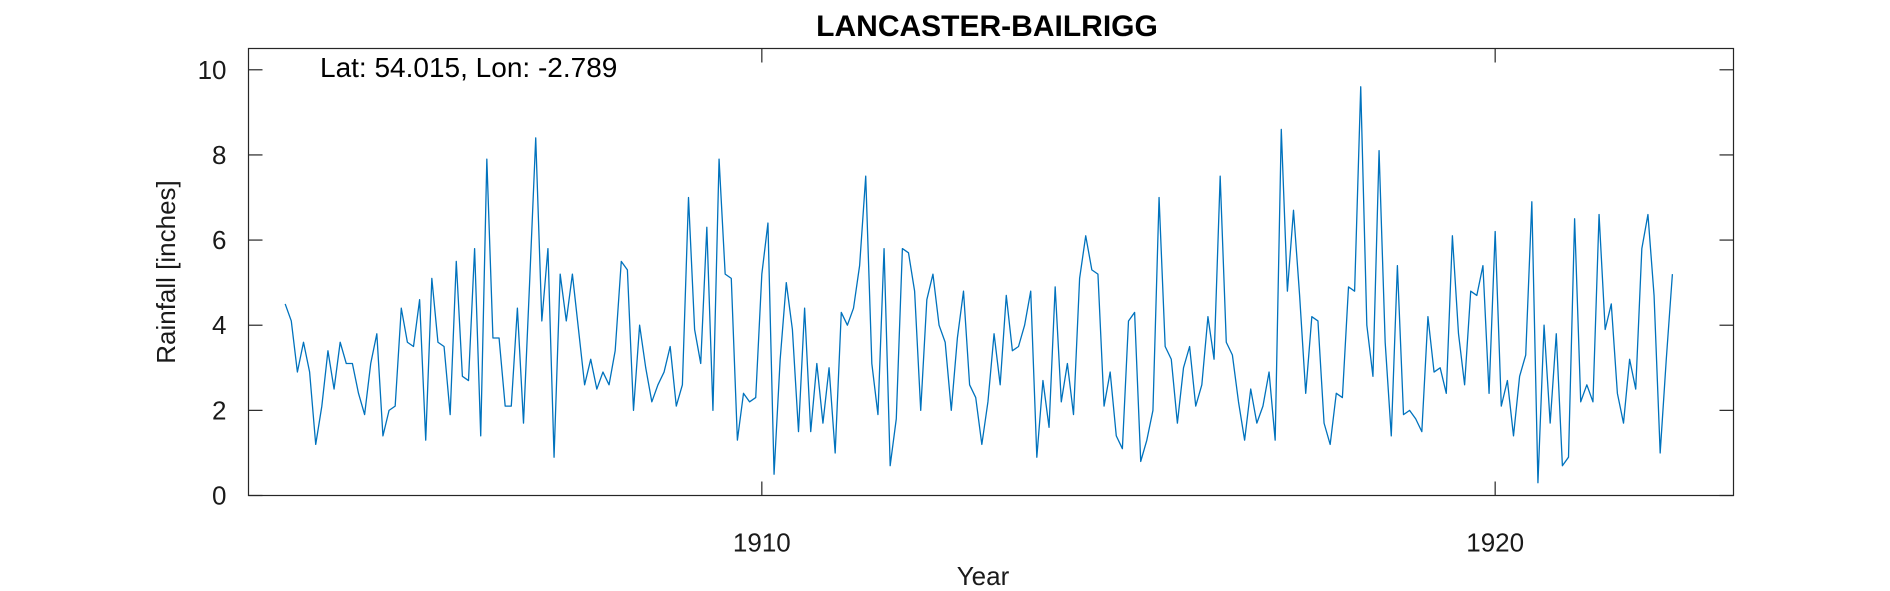 The image size is (1890, 591). Describe the element at coordinates (1495, 543) in the screenshot. I see `x-tick-label: 1920` at that location.